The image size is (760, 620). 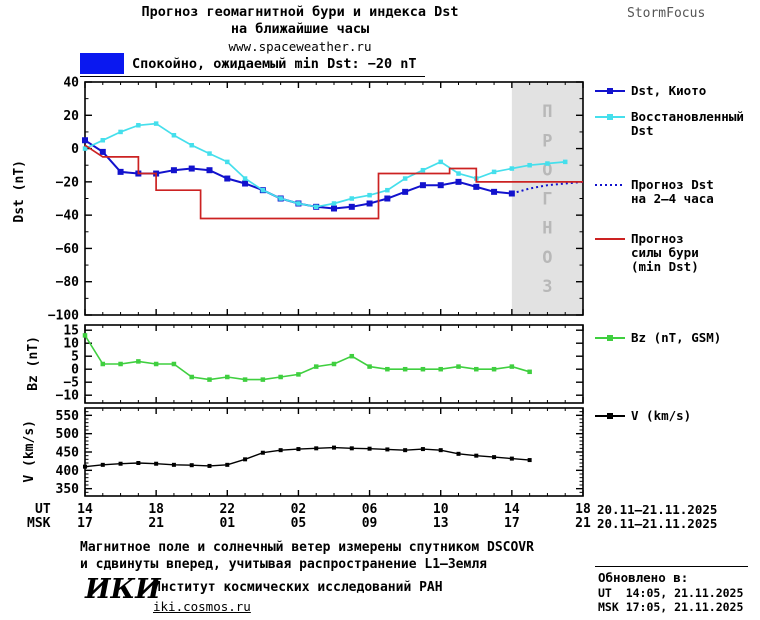 I want to click on institute-url-link: iki.cosmos.ru, so click(x=202, y=606).